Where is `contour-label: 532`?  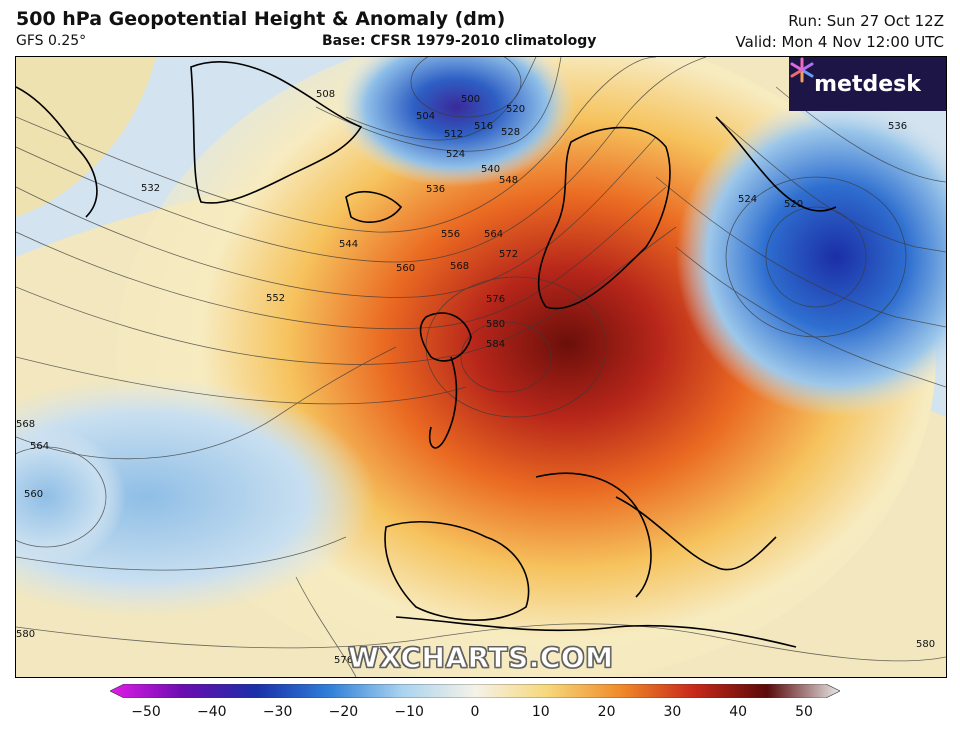 contour-label: 532 is located at coordinates (150, 188).